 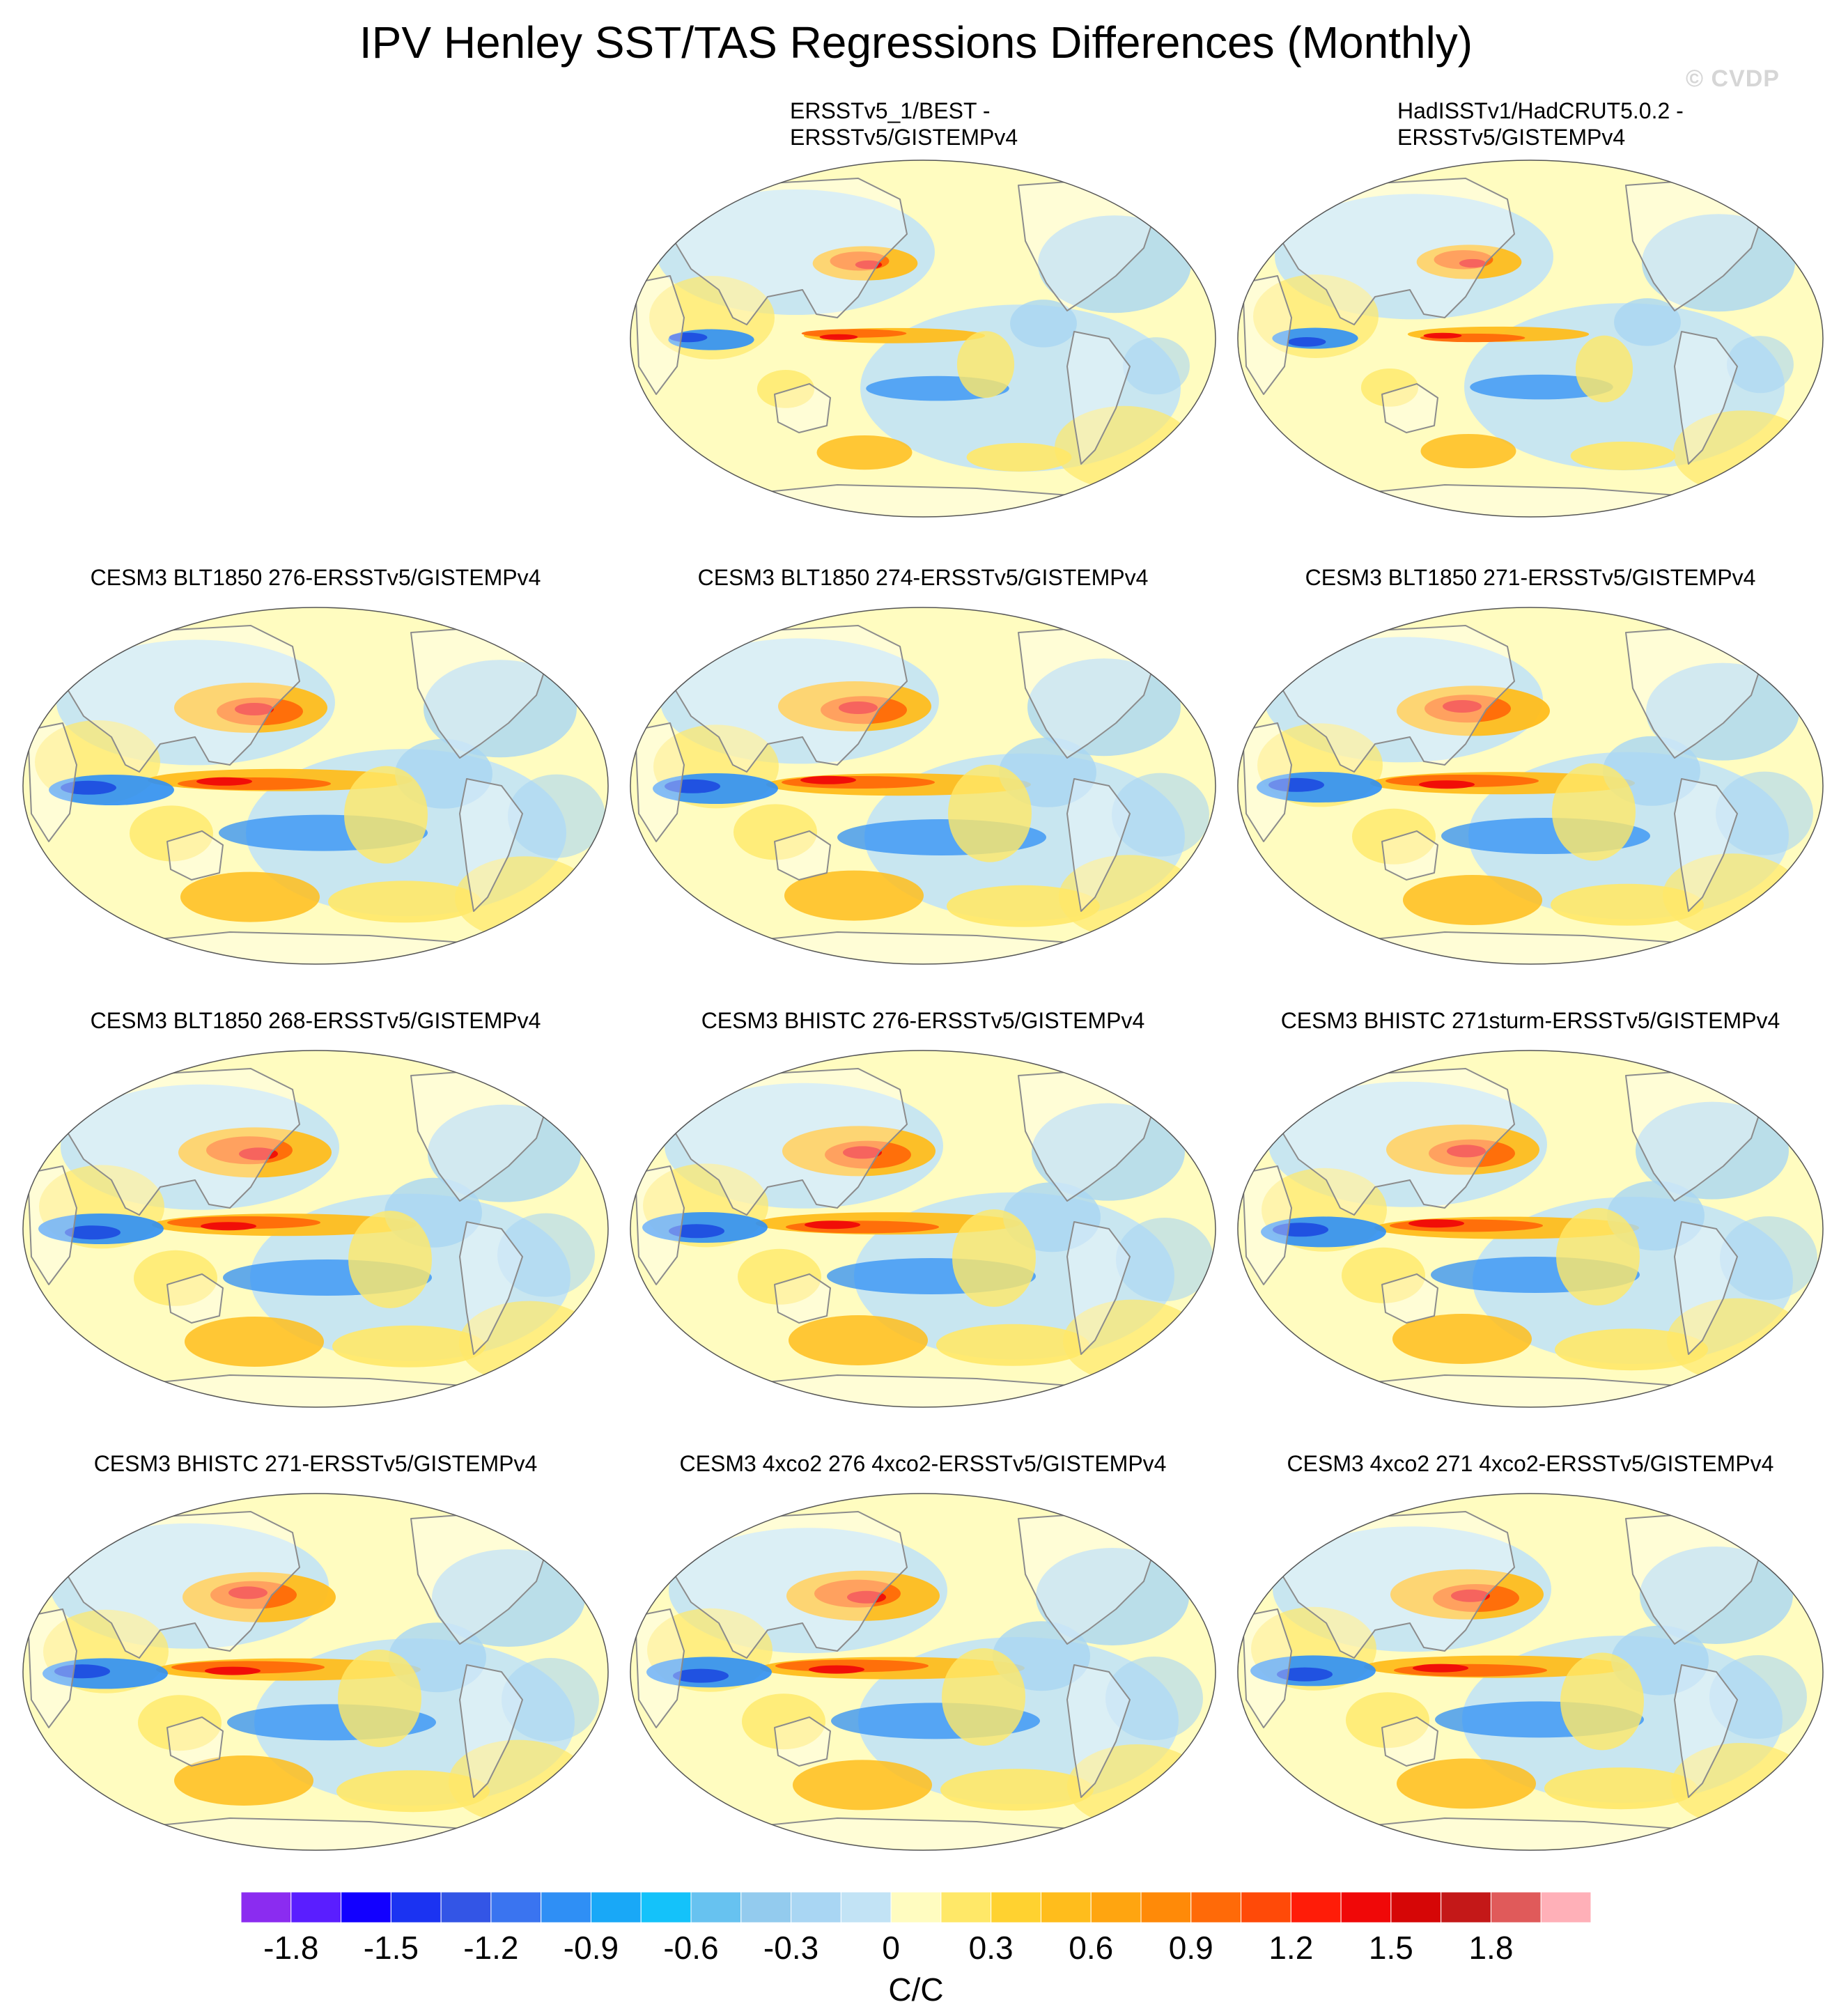 I want to click on map-panel-p-blt1850-274: CESM3 BLT1850 274-ERSSTv5/GISTEMPv4, so click(x=923, y=787).